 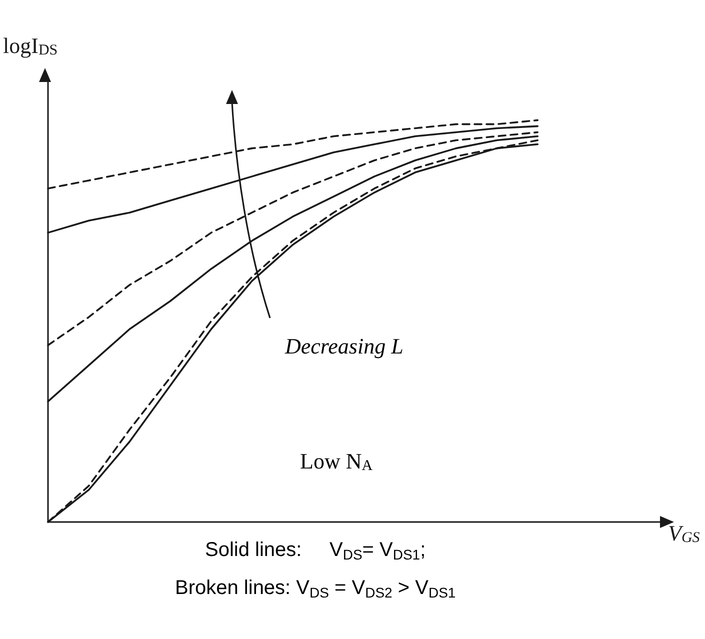 What do you see at coordinates (336, 461) in the screenshot?
I see `annotation: Low NA` at bounding box center [336, 461].